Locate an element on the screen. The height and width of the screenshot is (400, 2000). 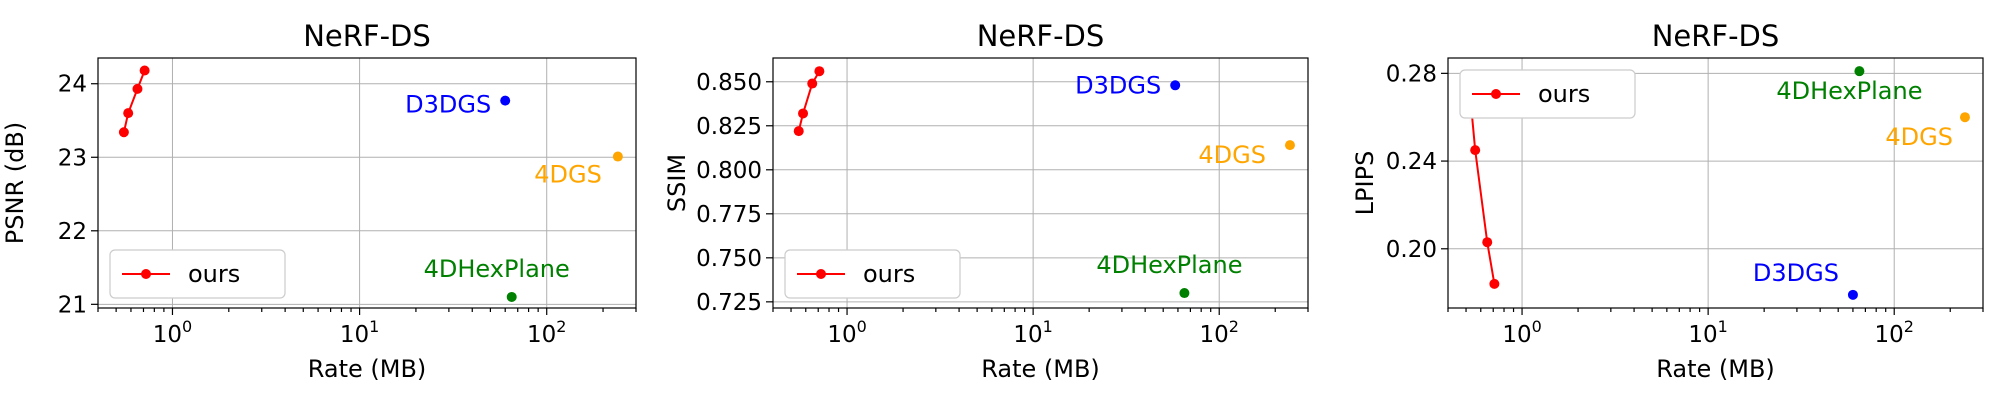
y-tick-label: 21 is located at coordinates (72, 305).